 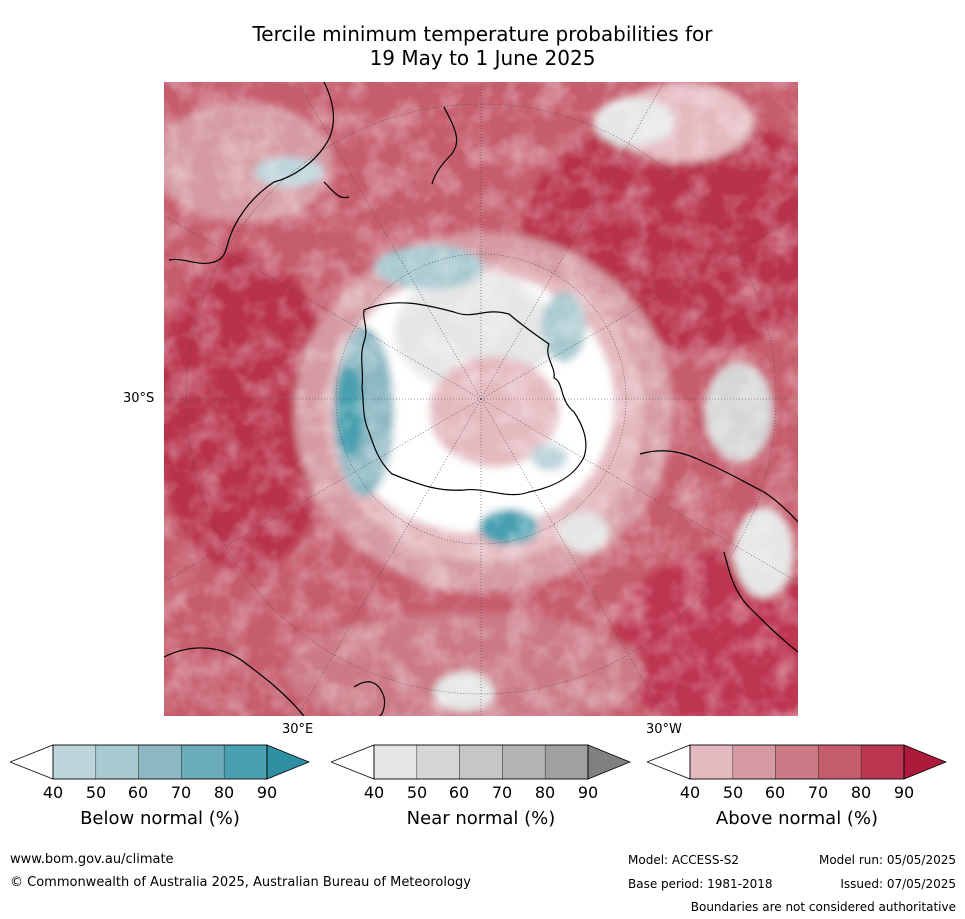 I want to click on australia-coast, so click(x=251, y=173).